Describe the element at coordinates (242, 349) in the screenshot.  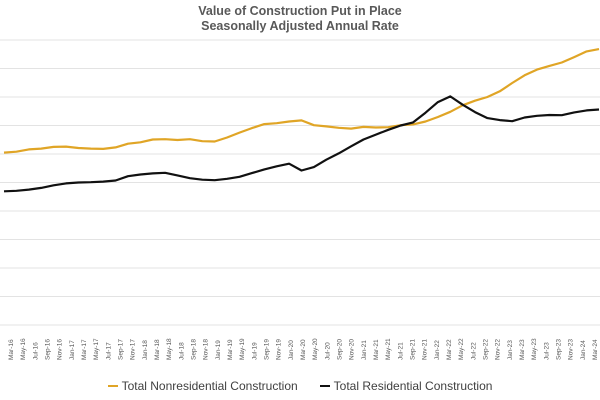
I see `x-tick-label: May-19` at that location.